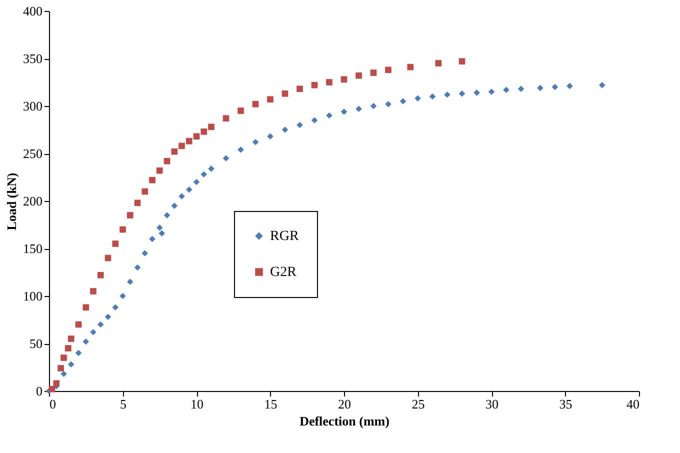 The image size is (680, 453). Describe the element at coordinates (271, 404) in the screenshot. I see `x-tick-label: 15` at that location.